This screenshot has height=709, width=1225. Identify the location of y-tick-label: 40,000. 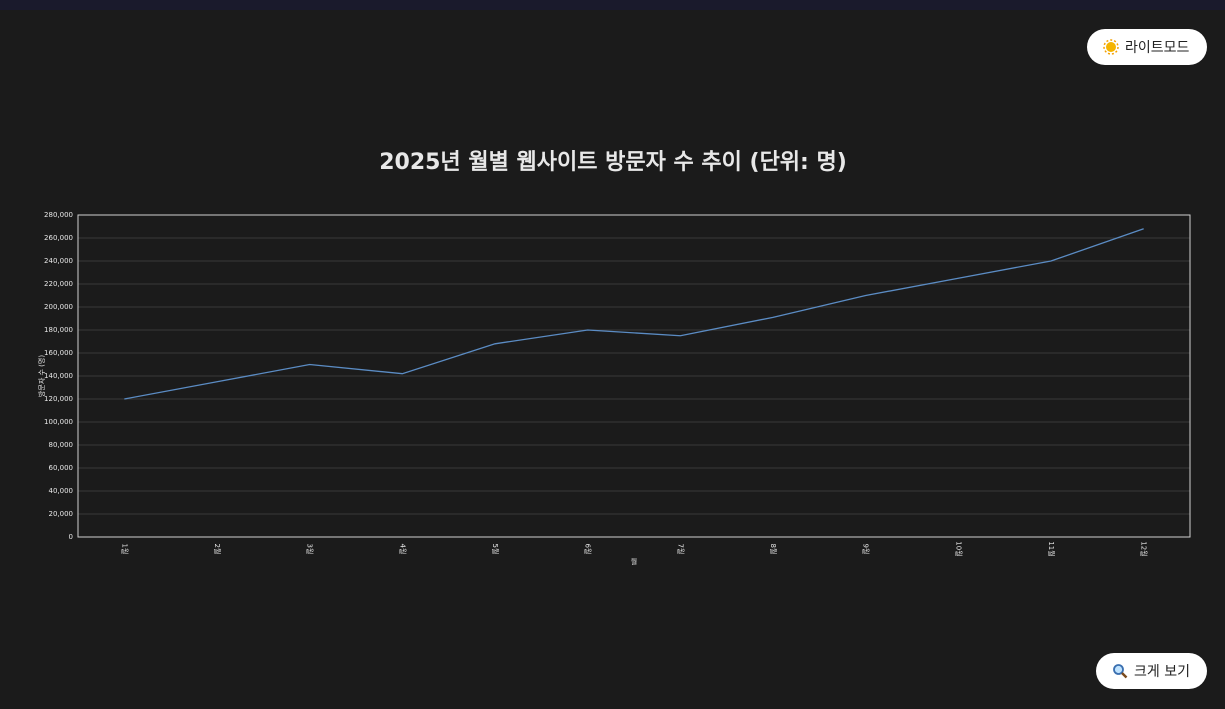
(61, 491).